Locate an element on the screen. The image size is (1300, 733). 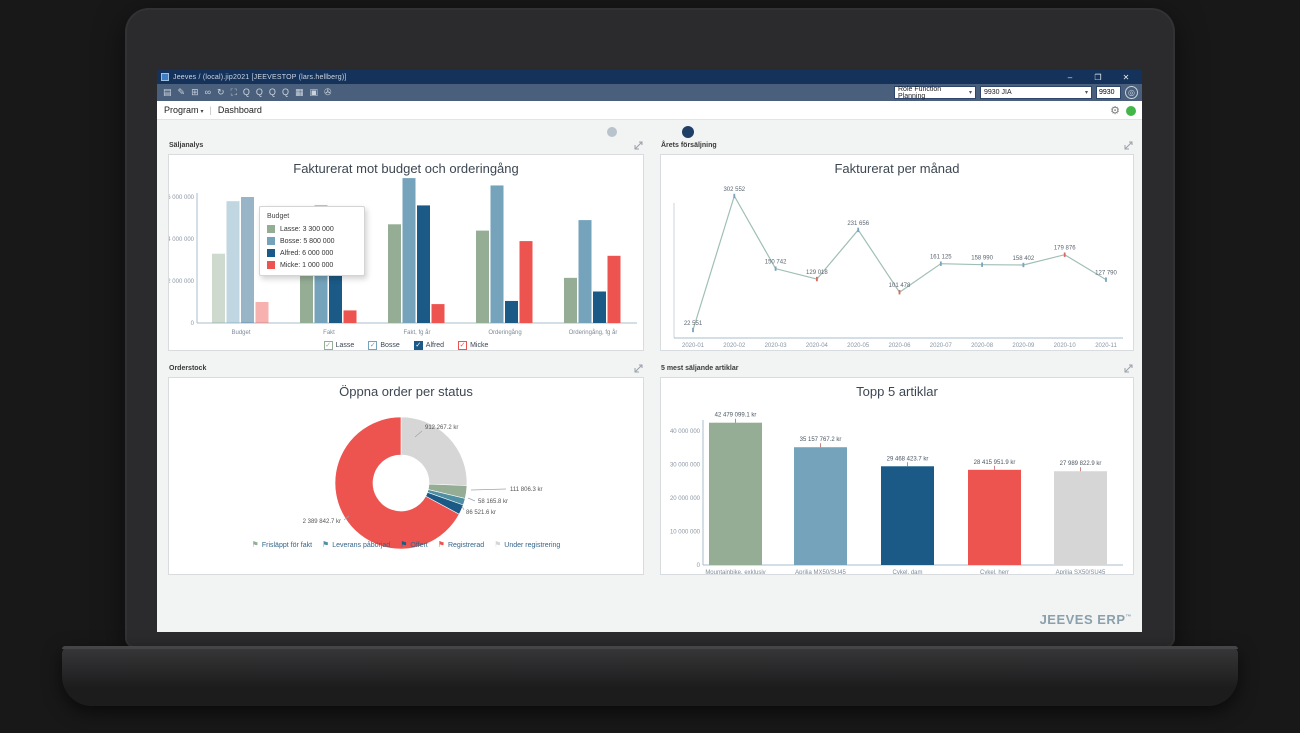
svg-text: 0 is located at coordinates (699, 566).